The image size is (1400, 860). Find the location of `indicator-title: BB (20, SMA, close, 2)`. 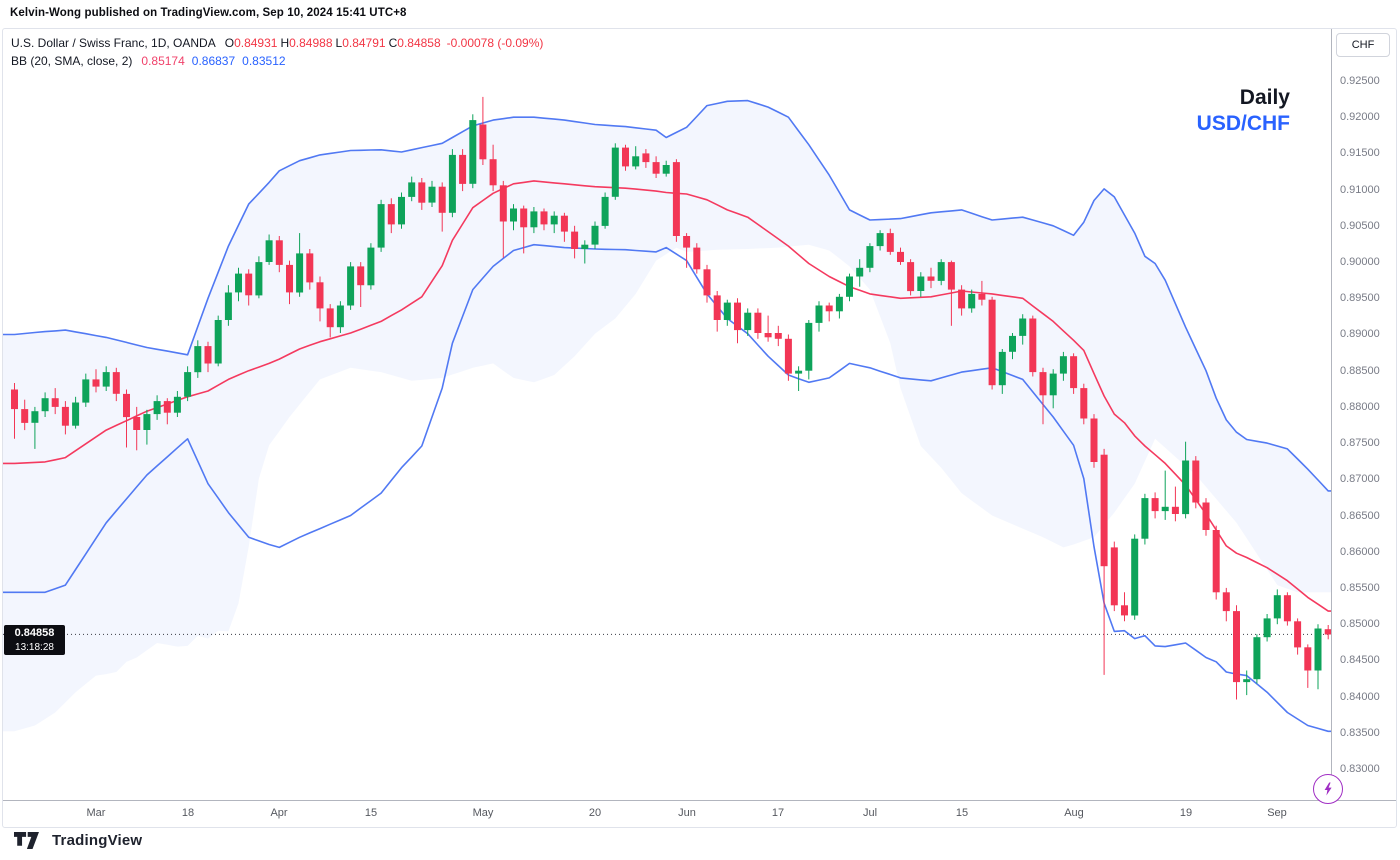

indicator-title: BB (20, SMA, close, 2) is located at coordinates (72, 61).